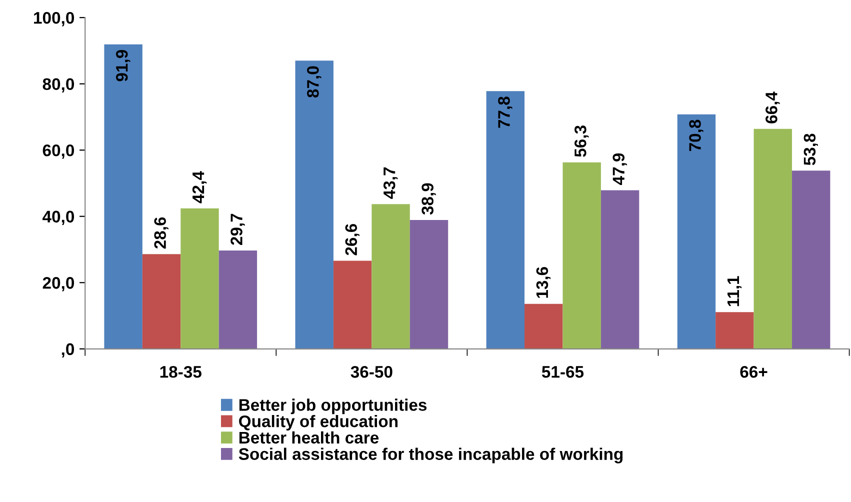  What do you see at coordinates (123, 66) in the screenshot?
I see `data-label: 91,9` at bounding box center [123, 66].